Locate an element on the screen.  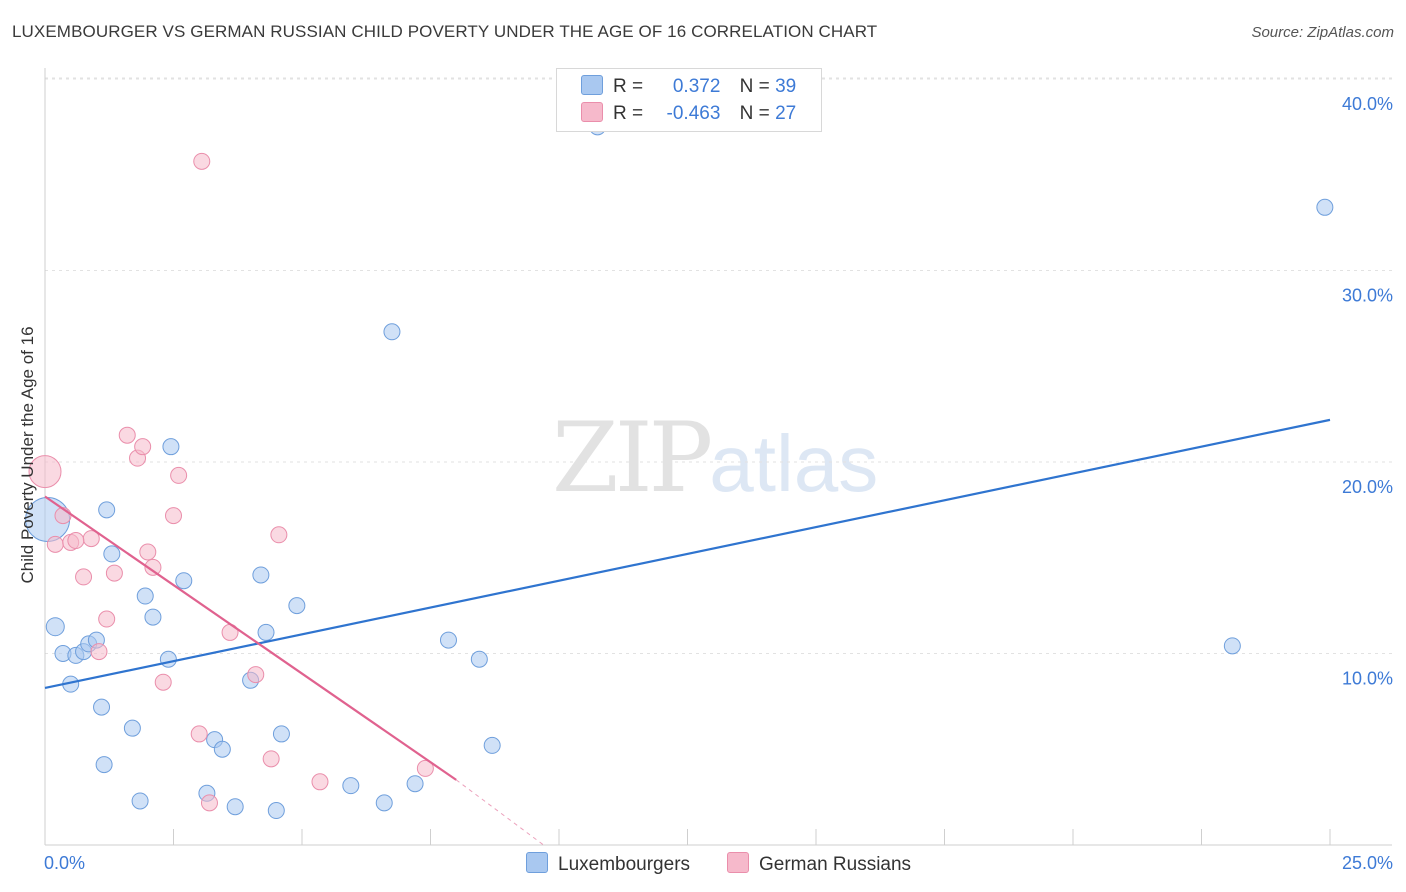
y-tick-label: 20.0% is located at coordinates (1367, 487).